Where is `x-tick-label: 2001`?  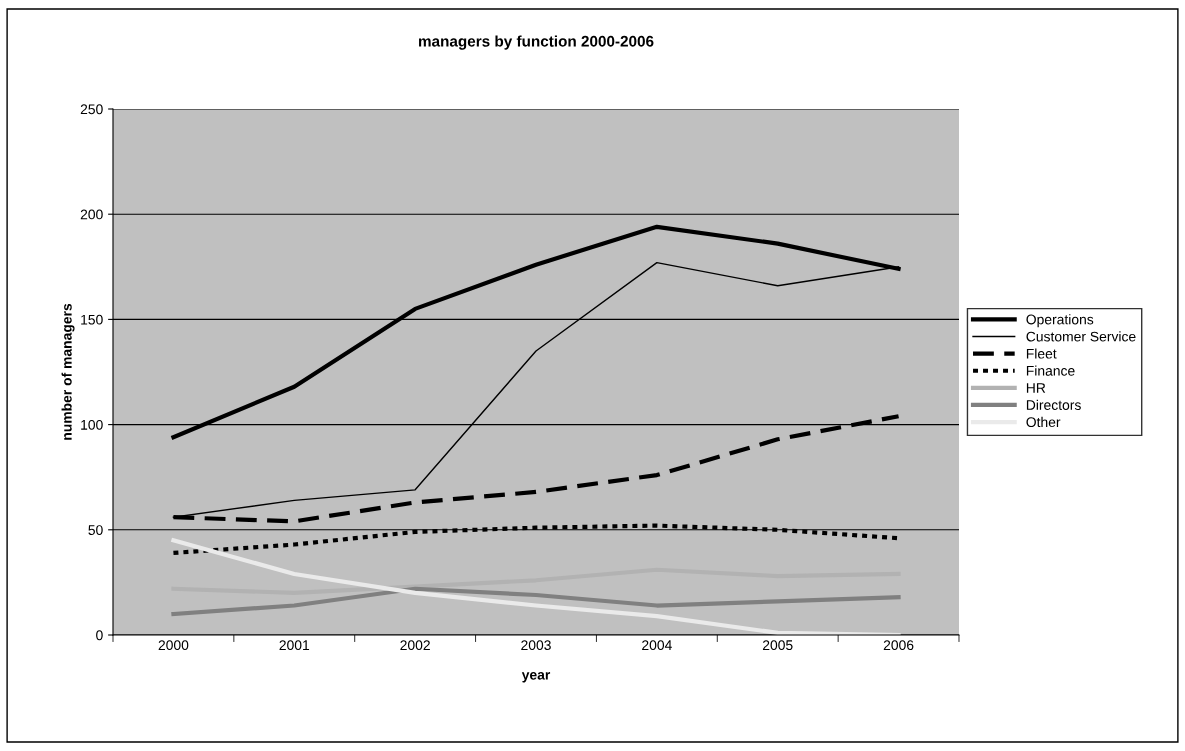
x-tick-label: 2001 is located at coordinates (294, 645).